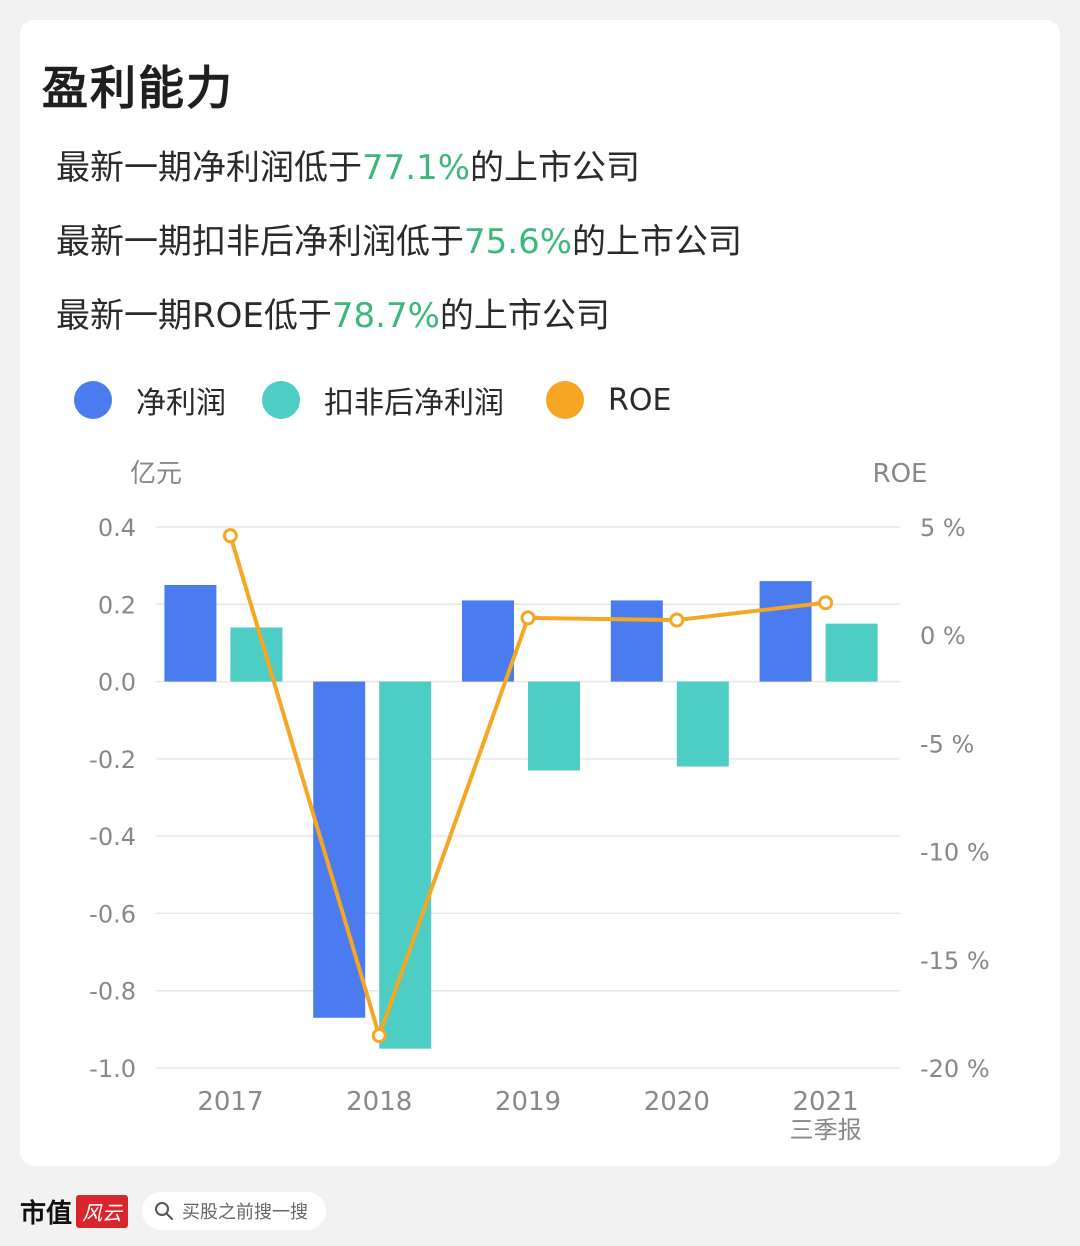  Describe the element at coordinates (181, 403) in the screenshot. I see `legend-label: 净利润` at that location.